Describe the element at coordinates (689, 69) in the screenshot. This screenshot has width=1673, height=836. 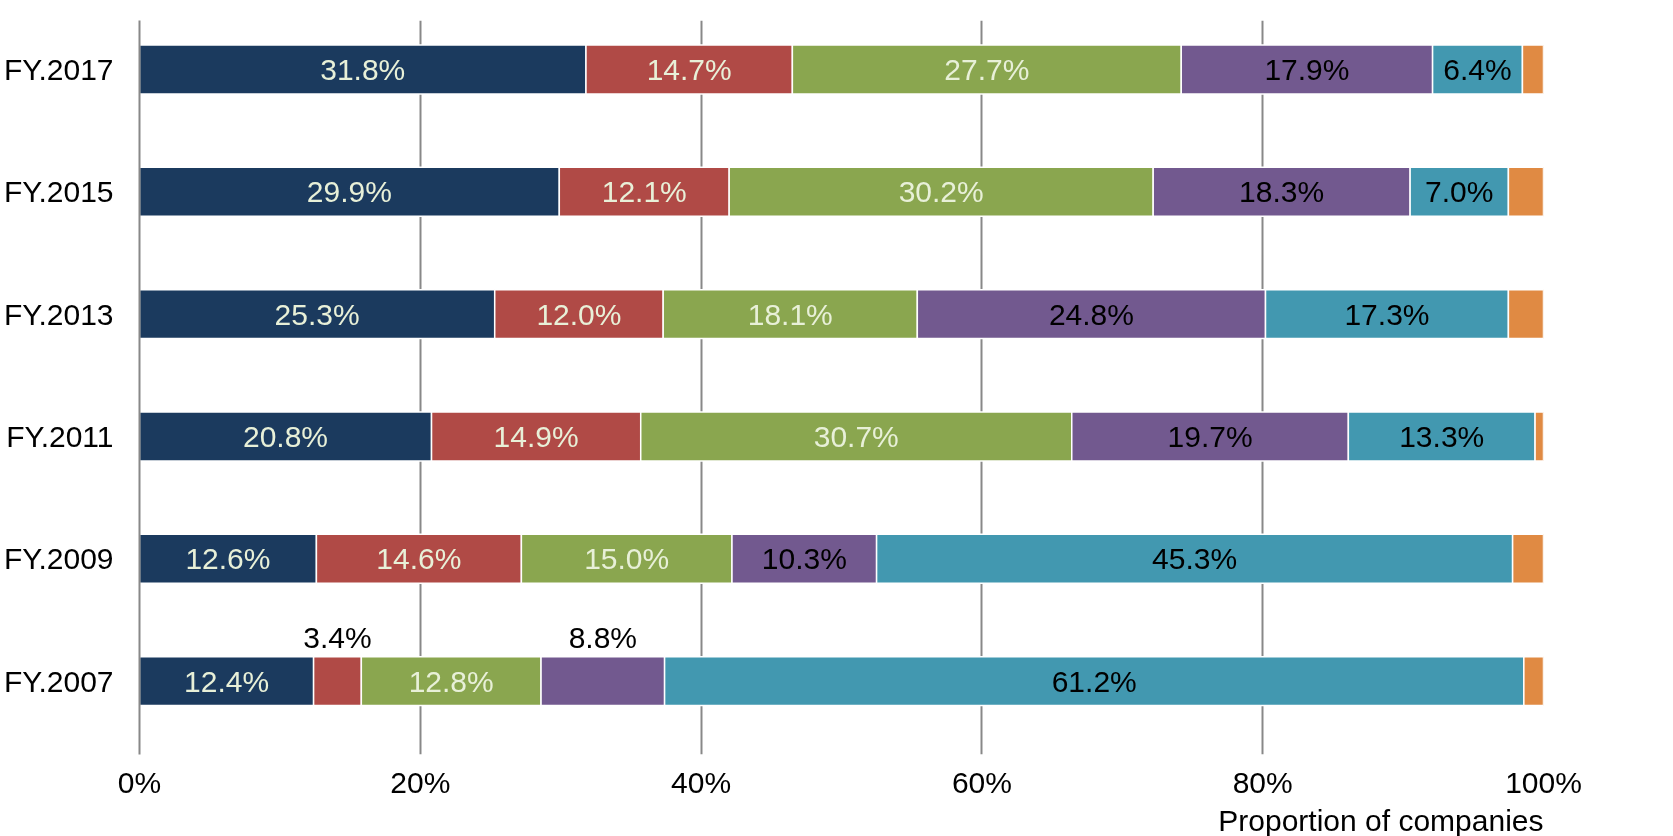
I see `data-label: 14.7%` at that location.